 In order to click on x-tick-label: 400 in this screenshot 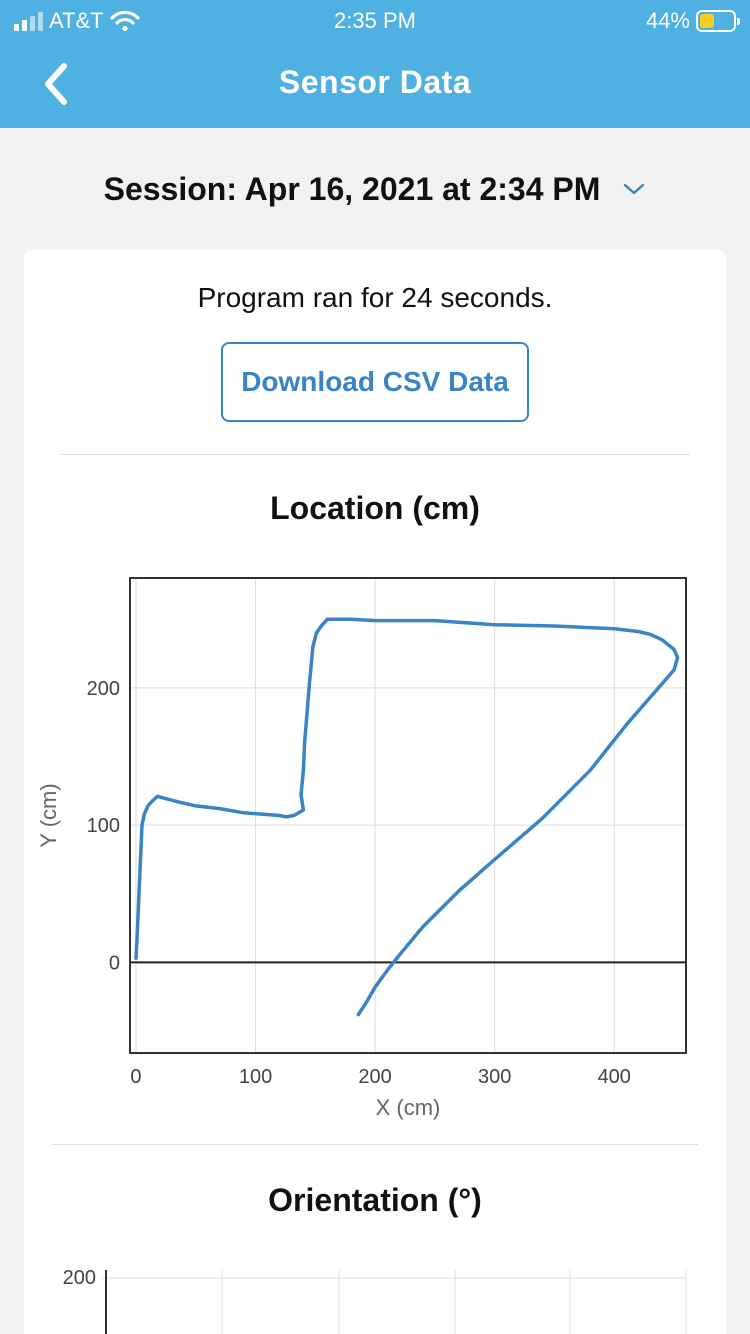, I will do `click(614, 1077)`.